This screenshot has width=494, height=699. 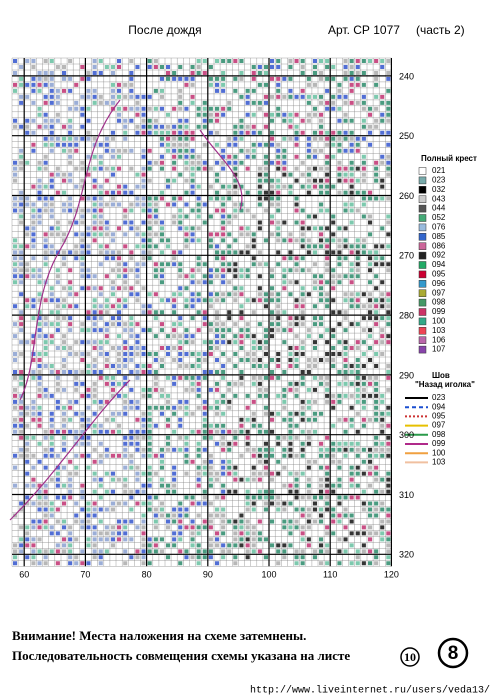 I want to click on sheet-circle, so click(x=410, y=657).